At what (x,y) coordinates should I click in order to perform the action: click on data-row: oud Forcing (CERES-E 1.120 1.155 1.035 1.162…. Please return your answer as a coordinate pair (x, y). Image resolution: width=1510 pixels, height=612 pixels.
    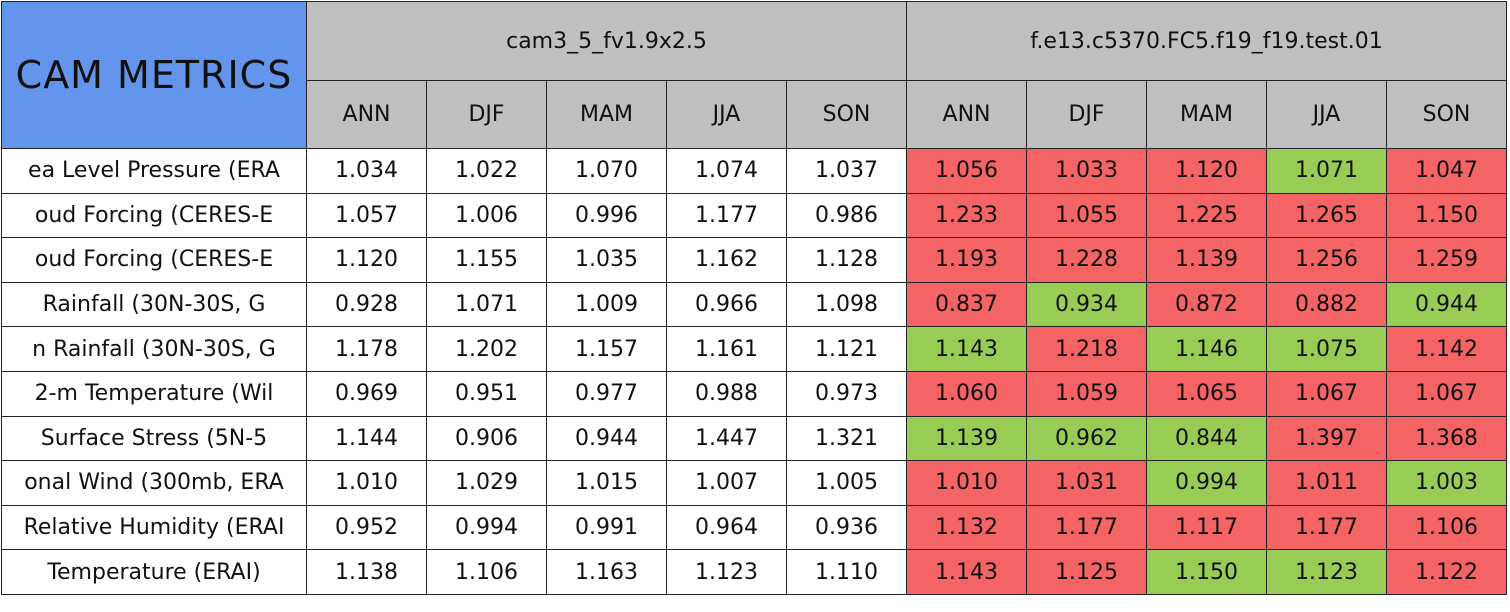
    Looking at the image, I should click on (754, 260).